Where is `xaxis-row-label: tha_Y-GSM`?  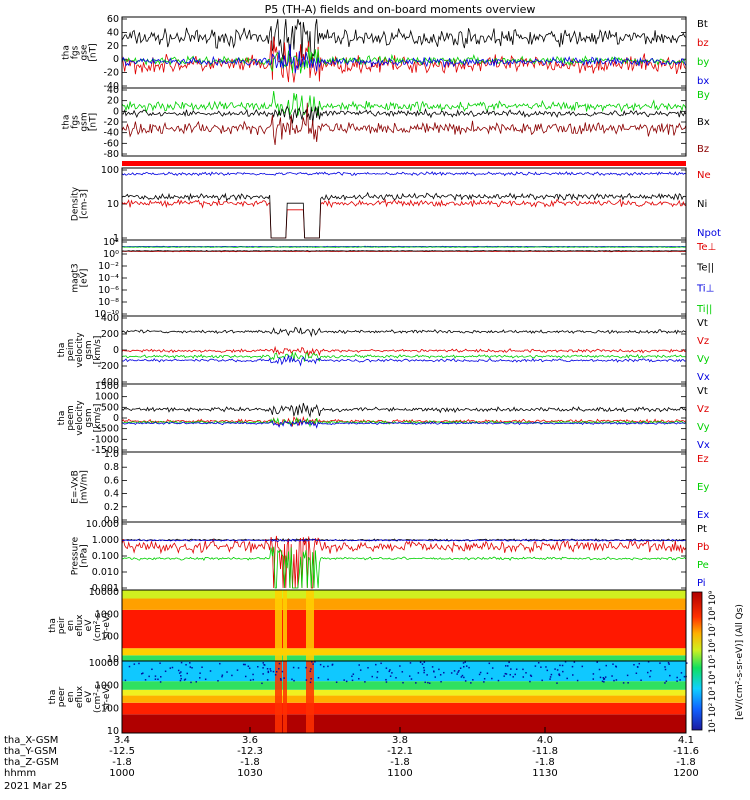 xaxis-row-label: tha_Y-GSM is located at coordinates (30, 751).